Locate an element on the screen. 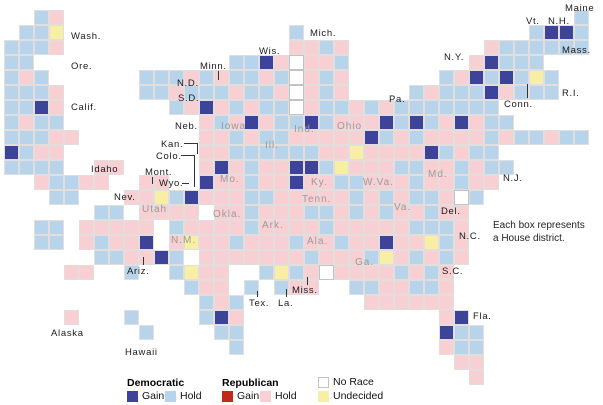 The width and height of the screenshot is (603, 405). state-label: N.H. is located at coordinates (559, 21).